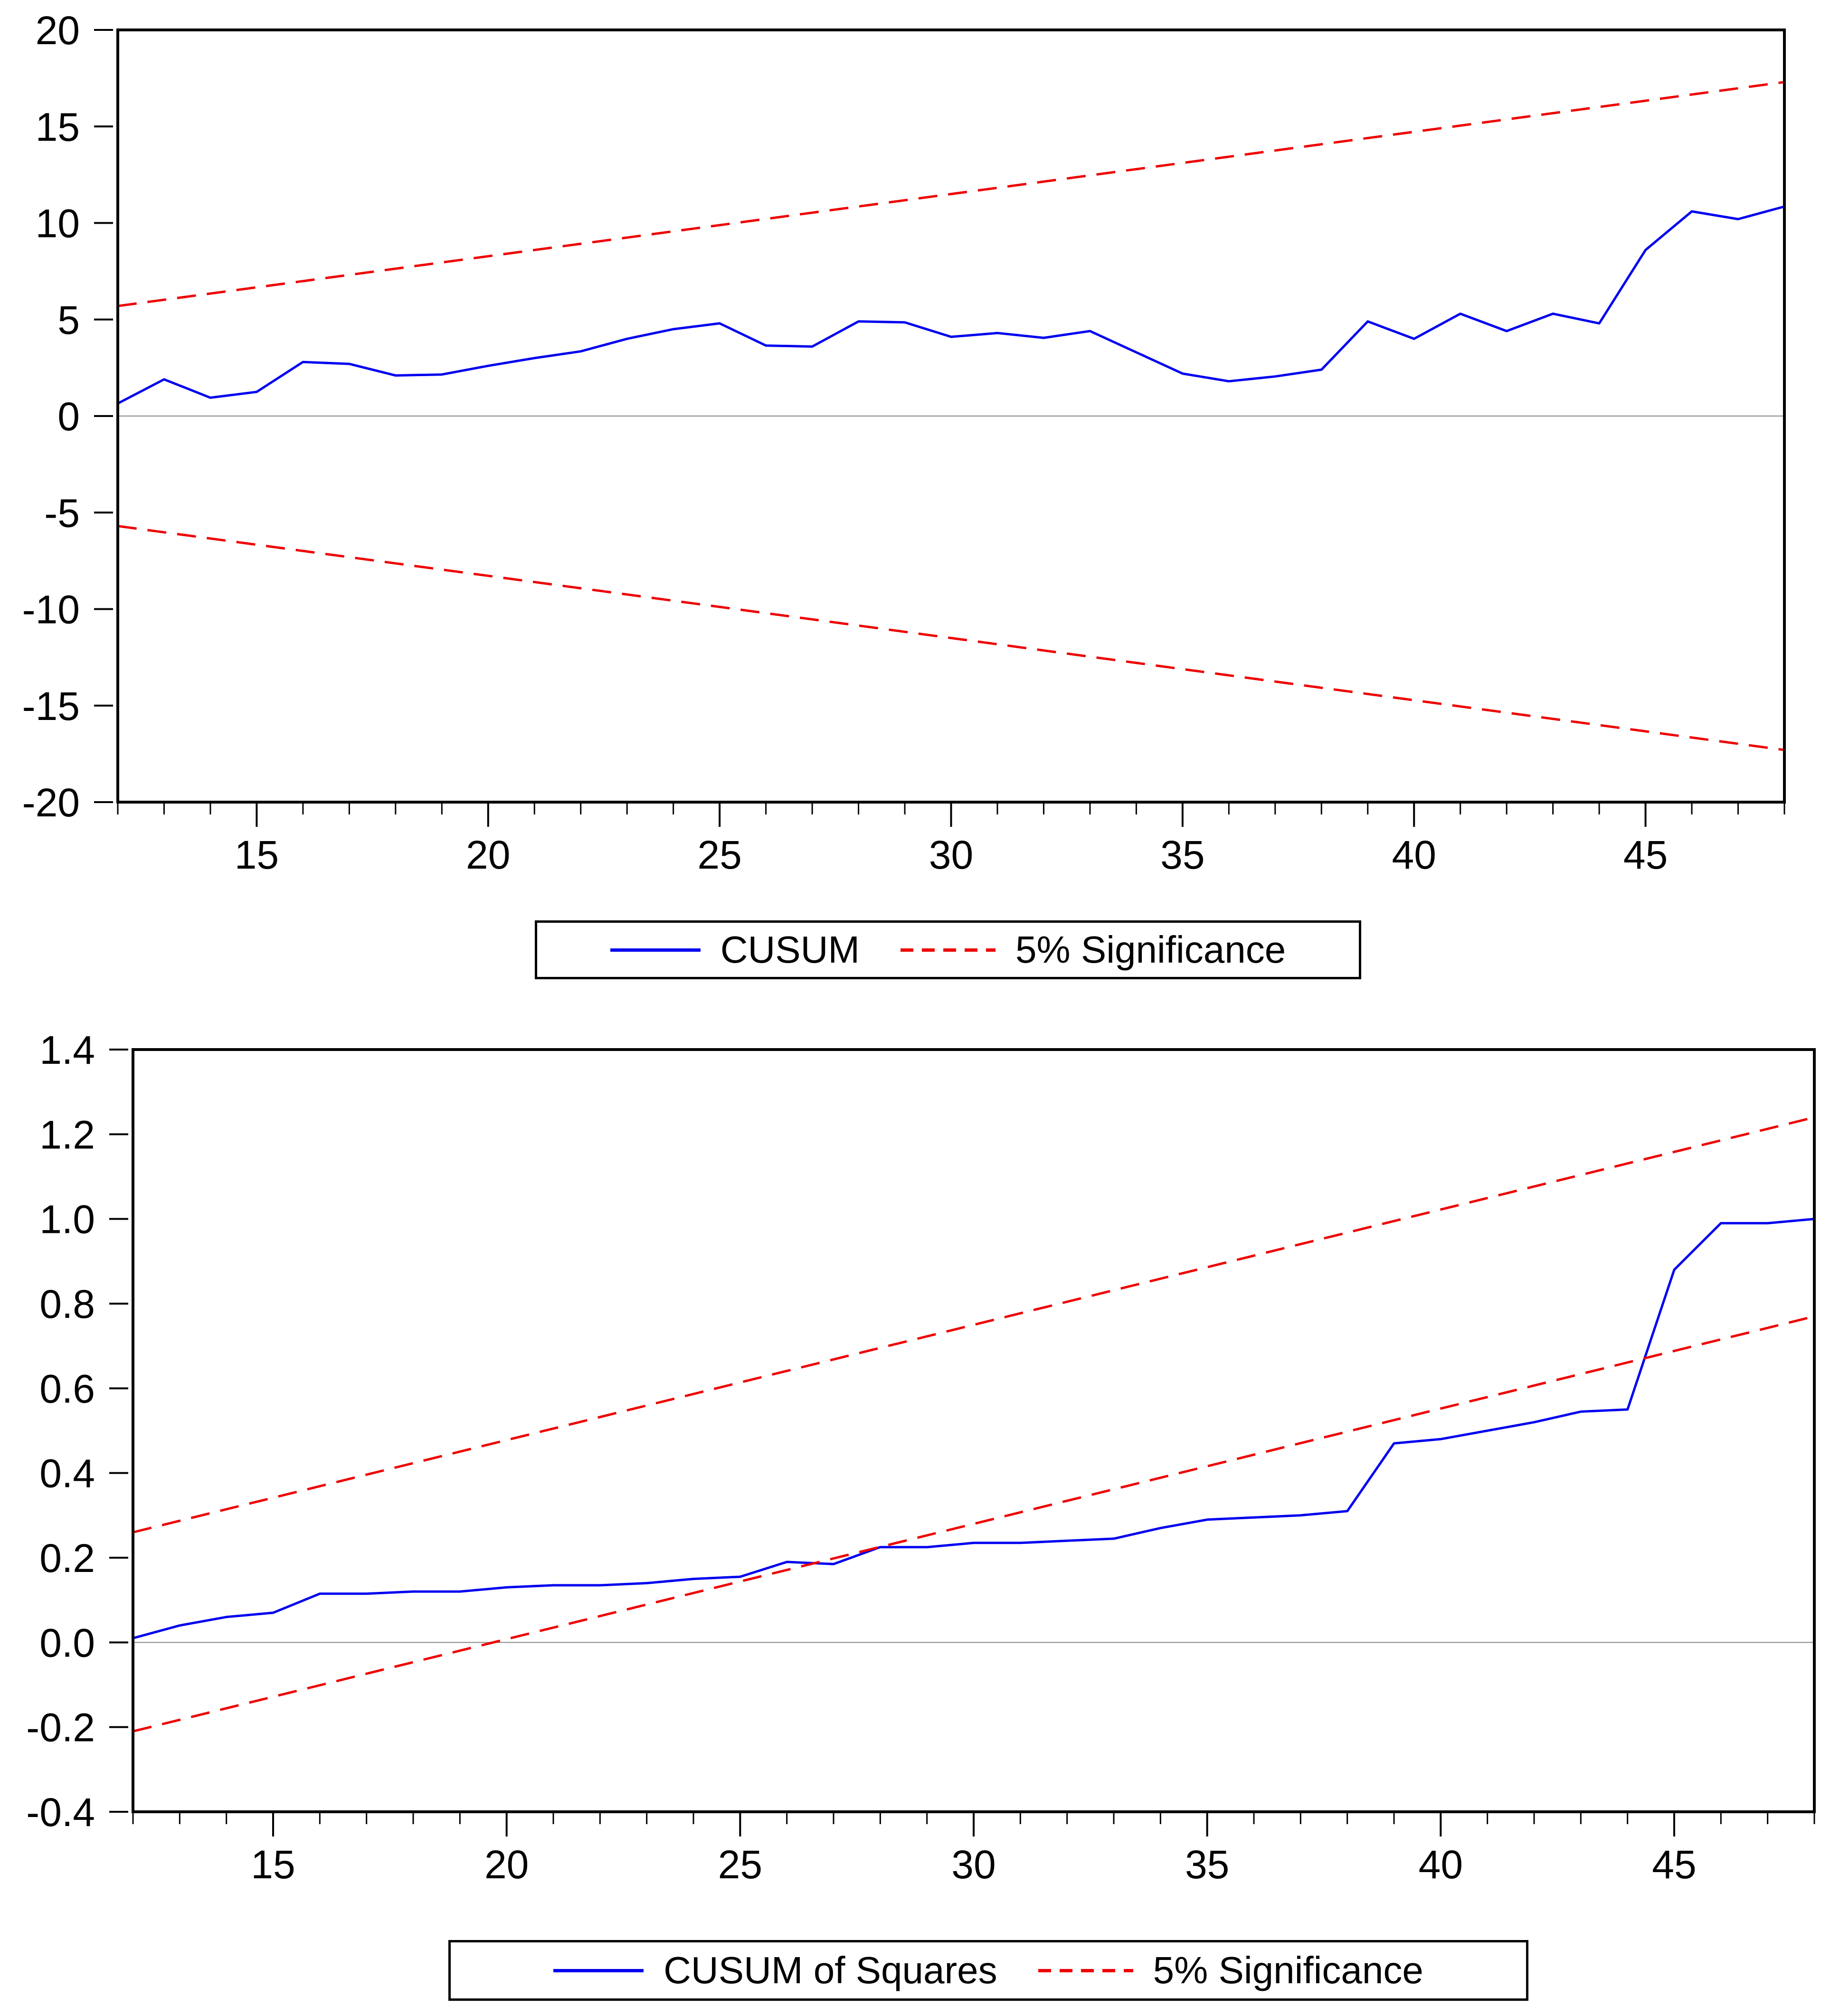  I want to click on legend-cusum-of-squares: CUSUM of Squares 5% Significance, so click(988, 1970).